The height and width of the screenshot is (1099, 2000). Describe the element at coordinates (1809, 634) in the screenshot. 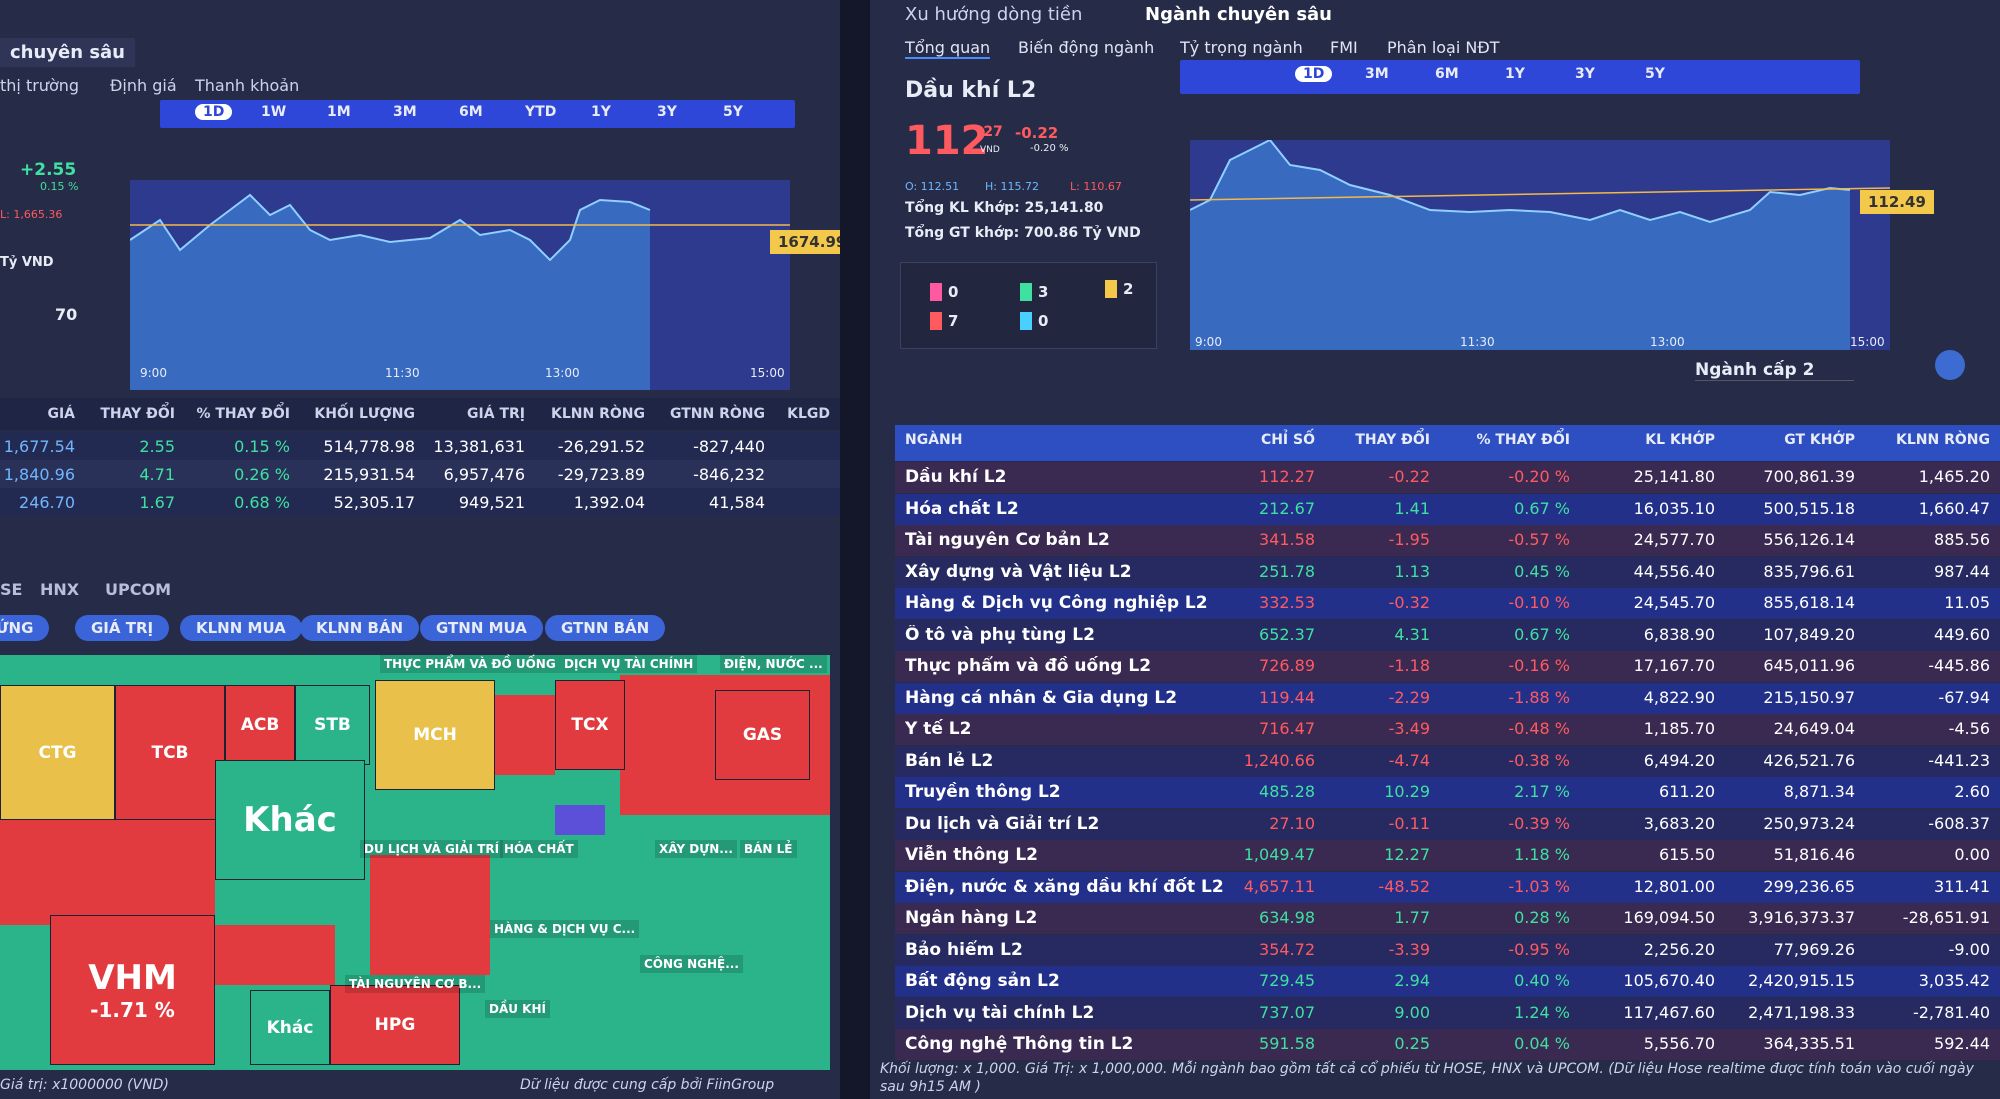

I see `td: 107,849.20` at that location.